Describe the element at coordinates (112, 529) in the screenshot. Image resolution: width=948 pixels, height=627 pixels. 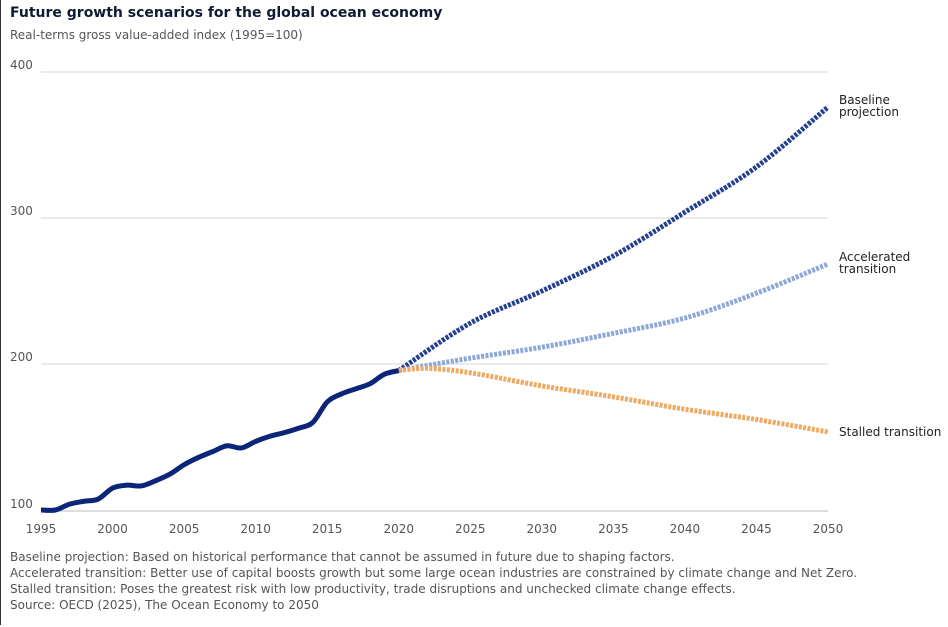
I see `x-tick-label: 2000` at that location.